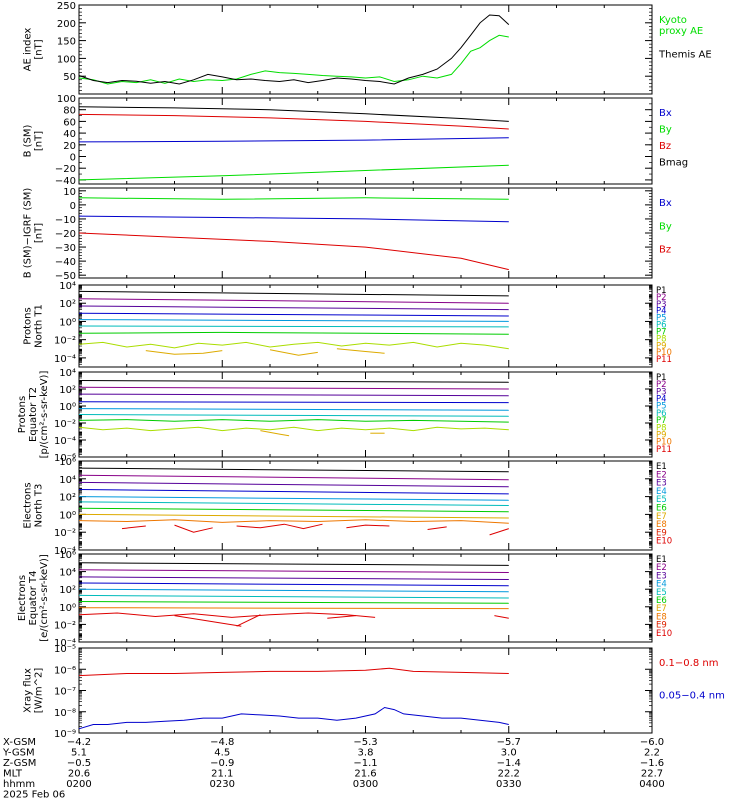 Image resolution: width=750 pixels, height=804 pixels. Describe the element at coordinates (39, 49) in the screenshot. I see `y-axis-title-ae: [nT]` at that location.